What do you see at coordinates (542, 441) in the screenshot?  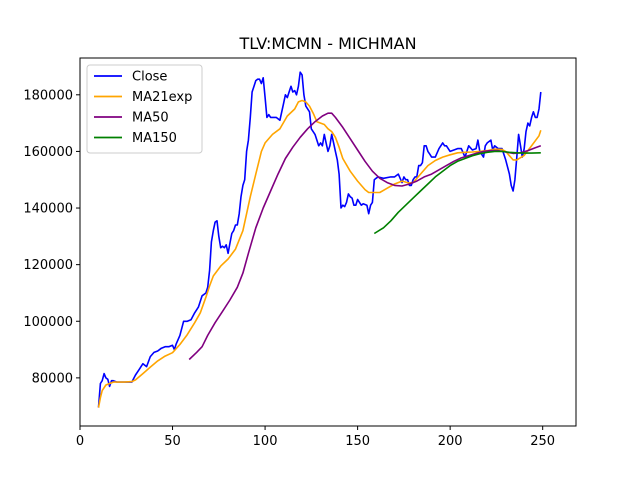 I see `x-tick-label: 250` at bounding box center [542, 441].